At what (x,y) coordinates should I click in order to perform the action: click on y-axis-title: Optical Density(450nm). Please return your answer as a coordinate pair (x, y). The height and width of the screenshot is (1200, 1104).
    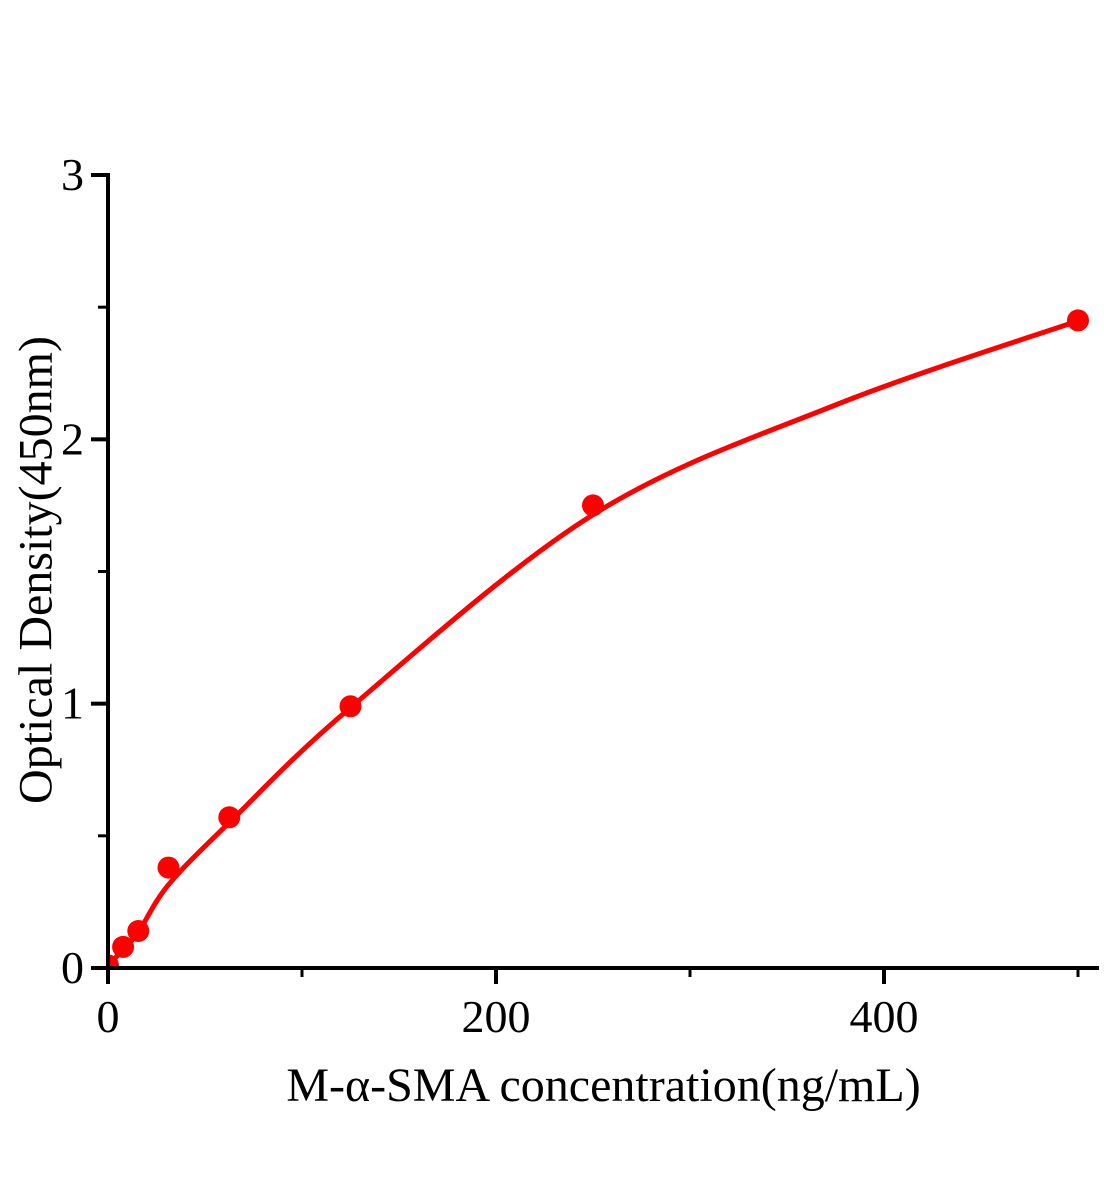
    Looking at the image, I should click on (36, 570).